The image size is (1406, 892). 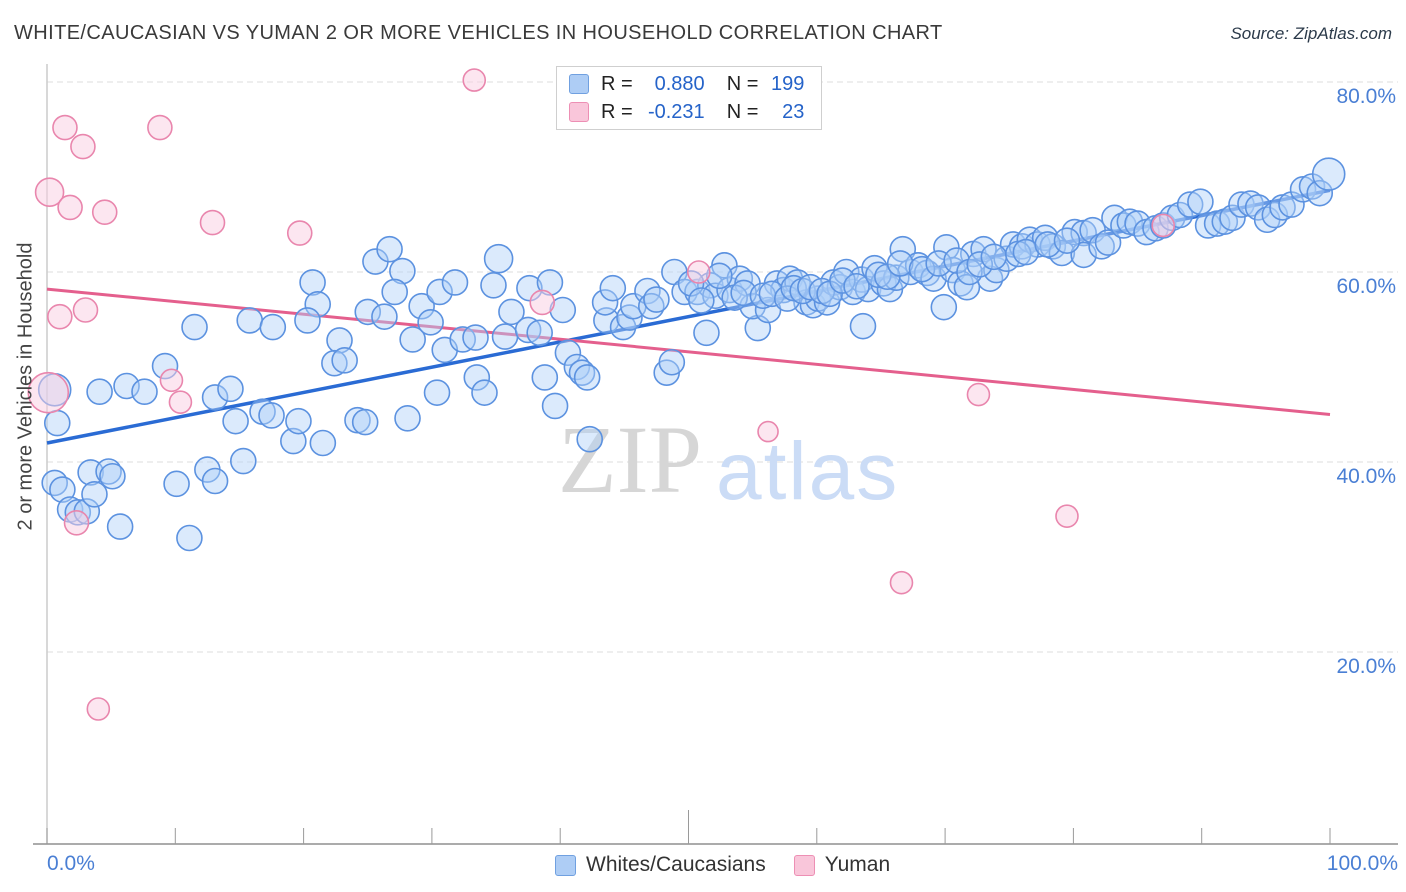 I want to click on n-value-yuman: 23, so click(x=793, y=111).